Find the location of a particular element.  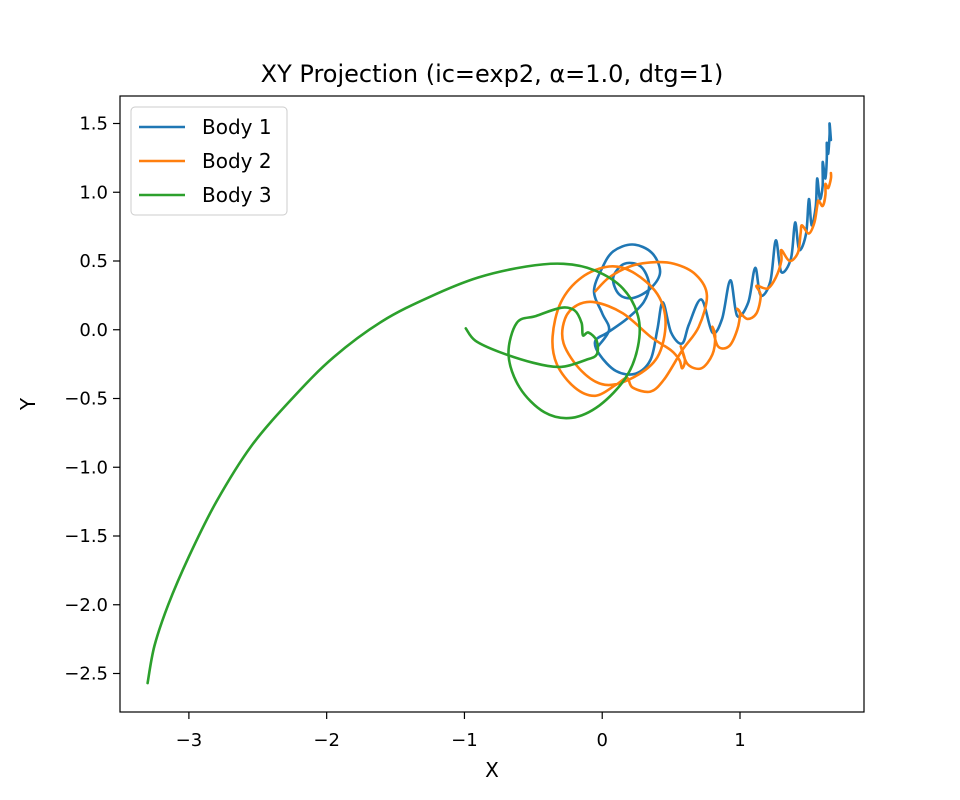

x-tick-label: −3 is located at coordinates (189, 740).